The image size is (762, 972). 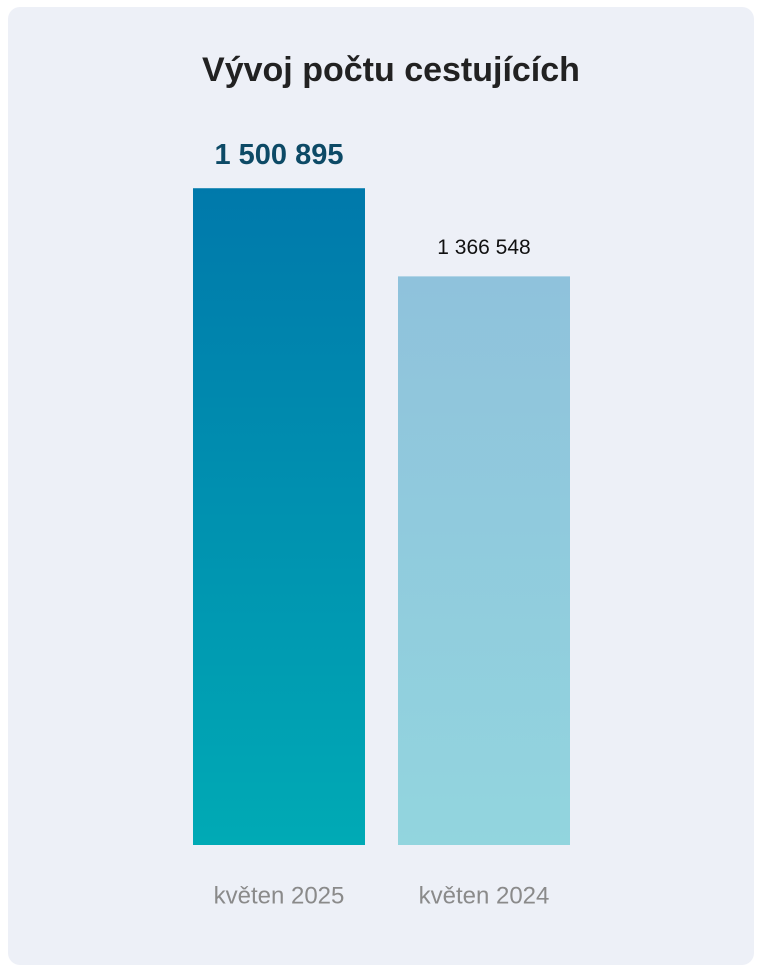 What do you see at coordinates (278, 155) in the screenshot?
I see `value-label: 1 500 895` at bounding box center [278, 155].